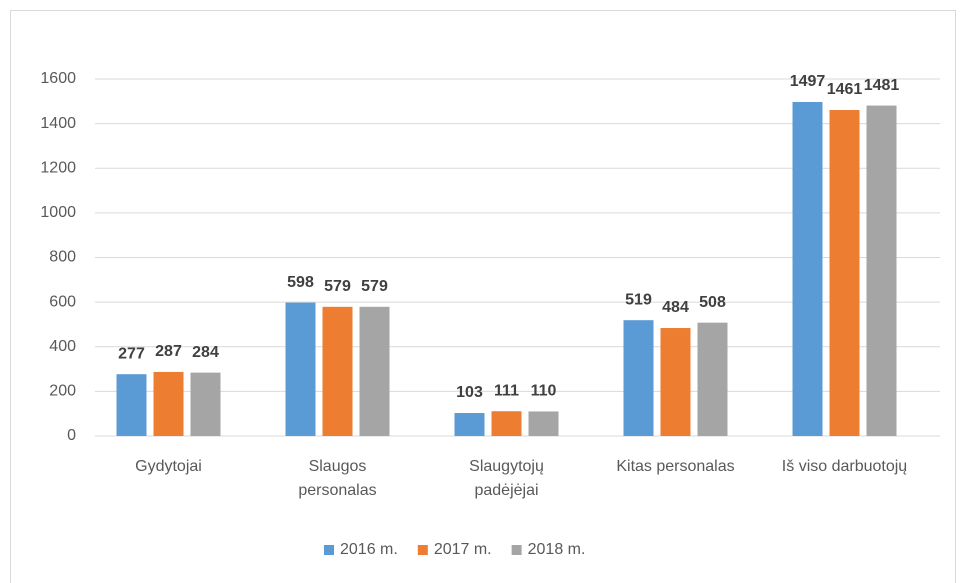 The image size is (960, 583). Describe the element at coordinates (62, 391) in the screenshot. I see `y-tick-label: 200` at that location.